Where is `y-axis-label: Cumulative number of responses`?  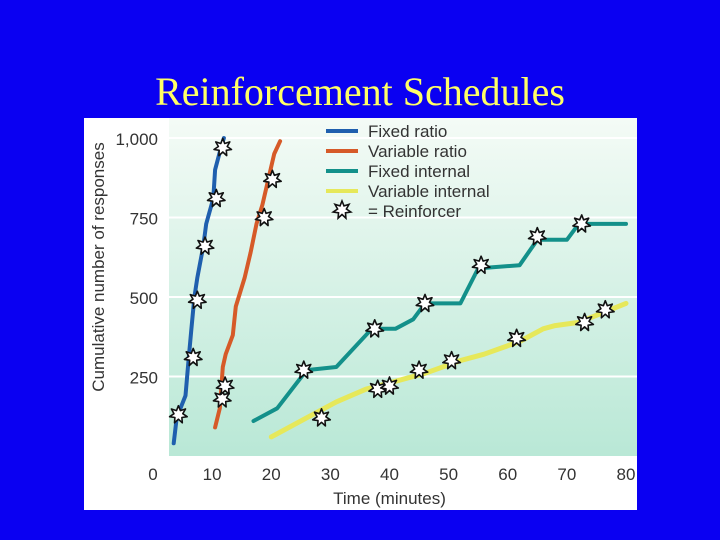
y-axis-label: Cumulative number of responses is located at coordinates (98, 266).